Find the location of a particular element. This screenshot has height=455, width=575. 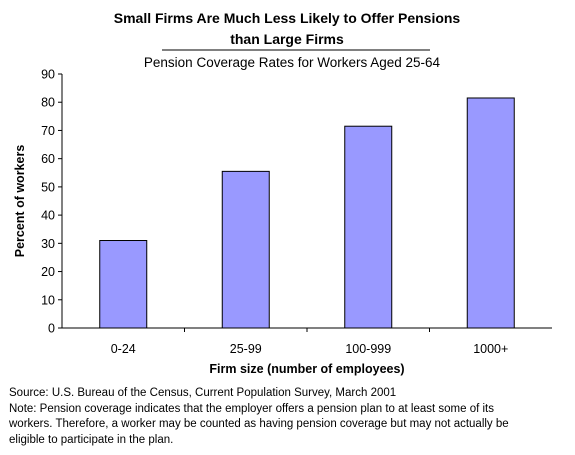

y-tick-label: 50 is located at coordinates (48, 187).